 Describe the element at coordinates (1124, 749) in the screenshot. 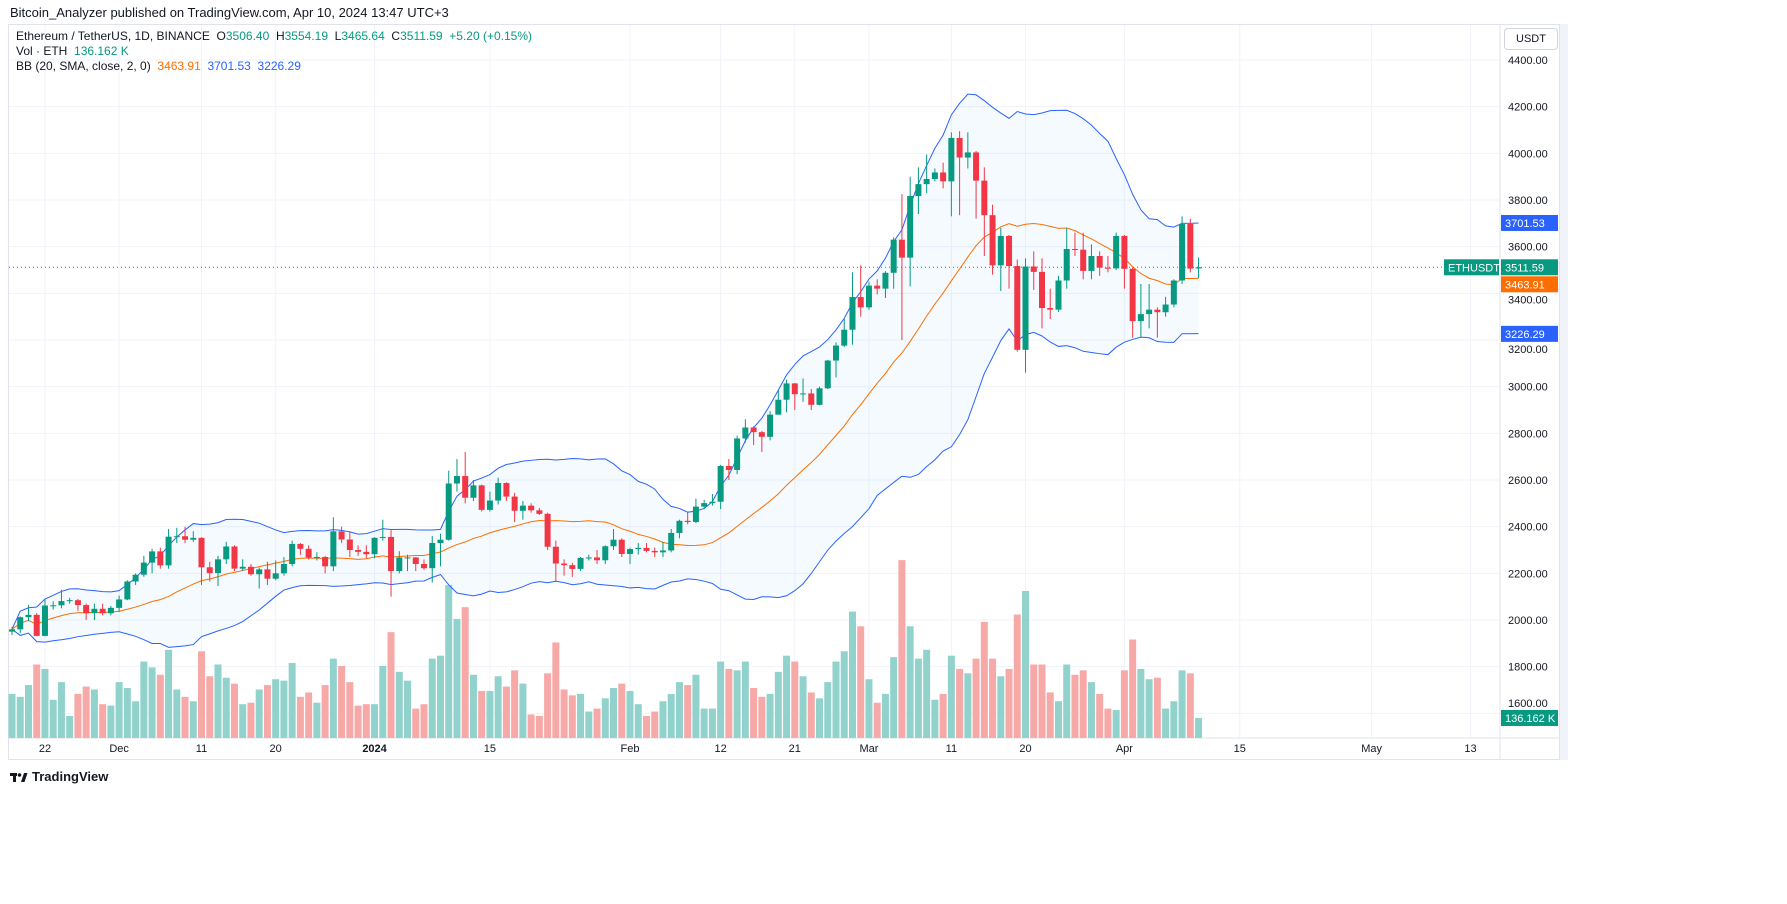

I see `time-tick-label: Apr` at that location.